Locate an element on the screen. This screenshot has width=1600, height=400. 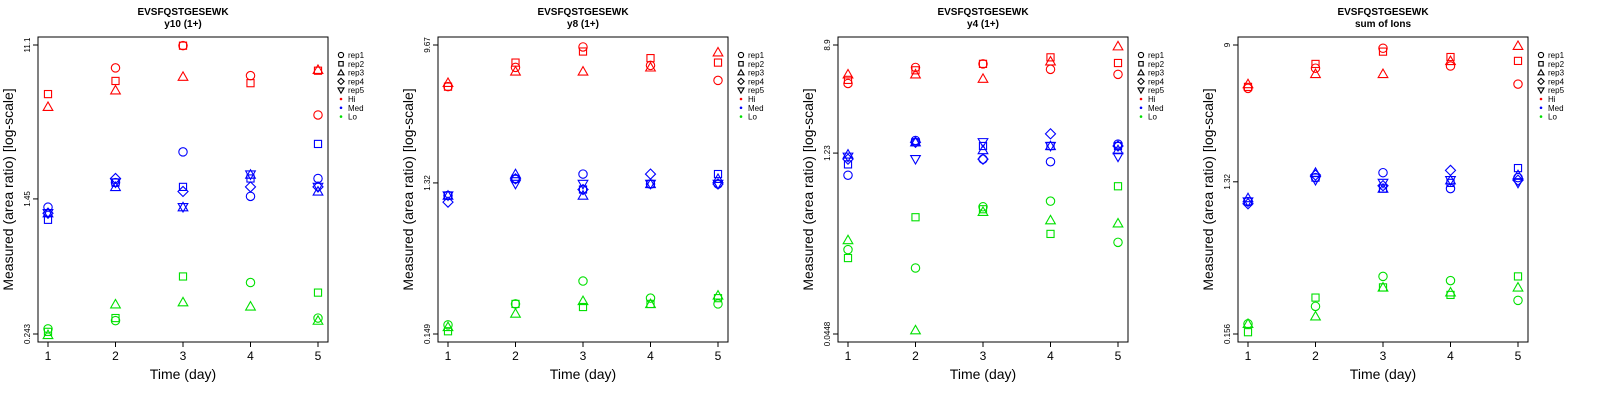
point-lo-rep3-day5 is located at coordinates (318, 319).